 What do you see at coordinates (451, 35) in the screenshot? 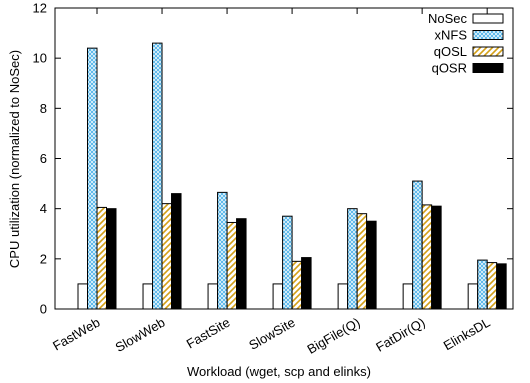
I see `legend-label-xnfs: xNFS` at bounding box center [451, 35].